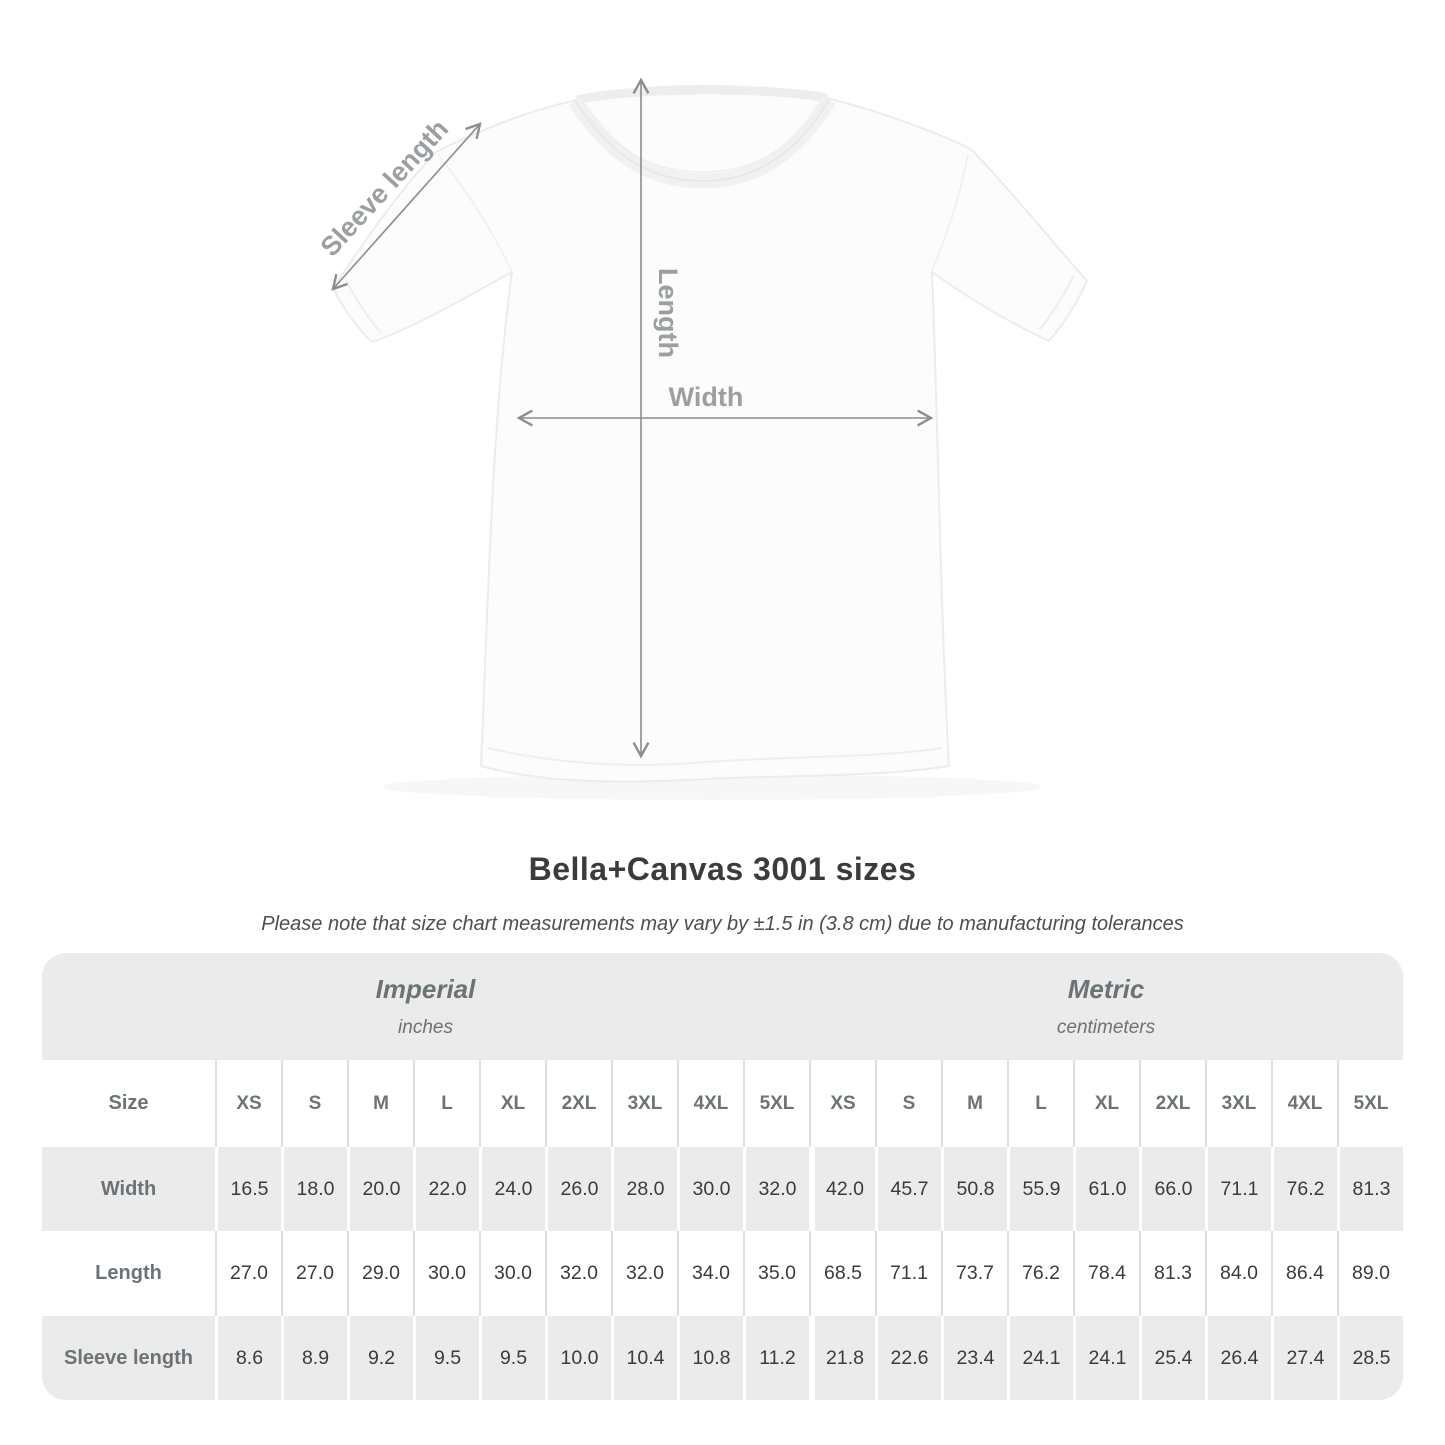 Image resolution: width=1445 pixels, height=1445 pixels. I want to click on value-cell: 68.5, so click(842, 1273).